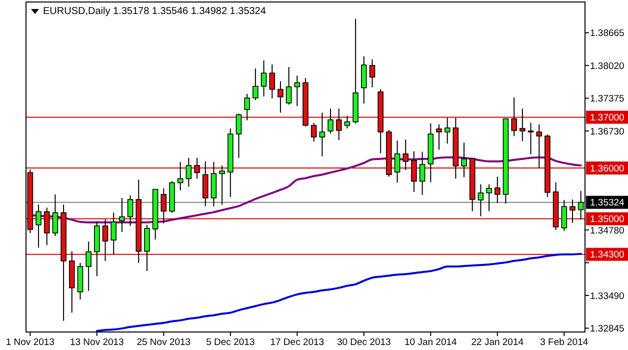 Image resolution: width=628 pixels, height=350 pixels. I want to click on x-tick-label: 13 Nov 2013, so click(97, 342).